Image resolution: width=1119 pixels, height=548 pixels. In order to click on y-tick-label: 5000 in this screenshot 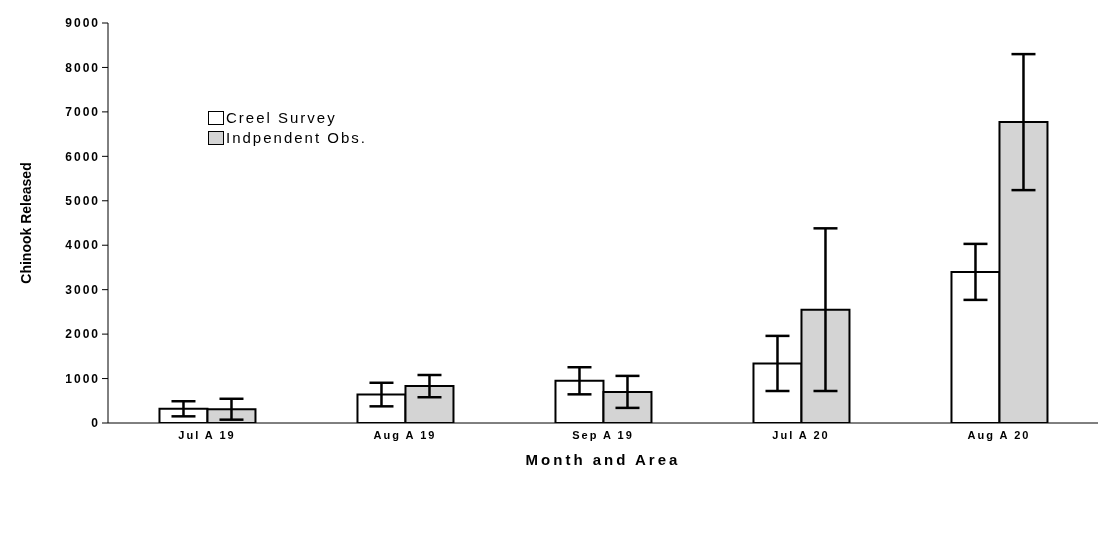, I will do `click(82, 201)`.